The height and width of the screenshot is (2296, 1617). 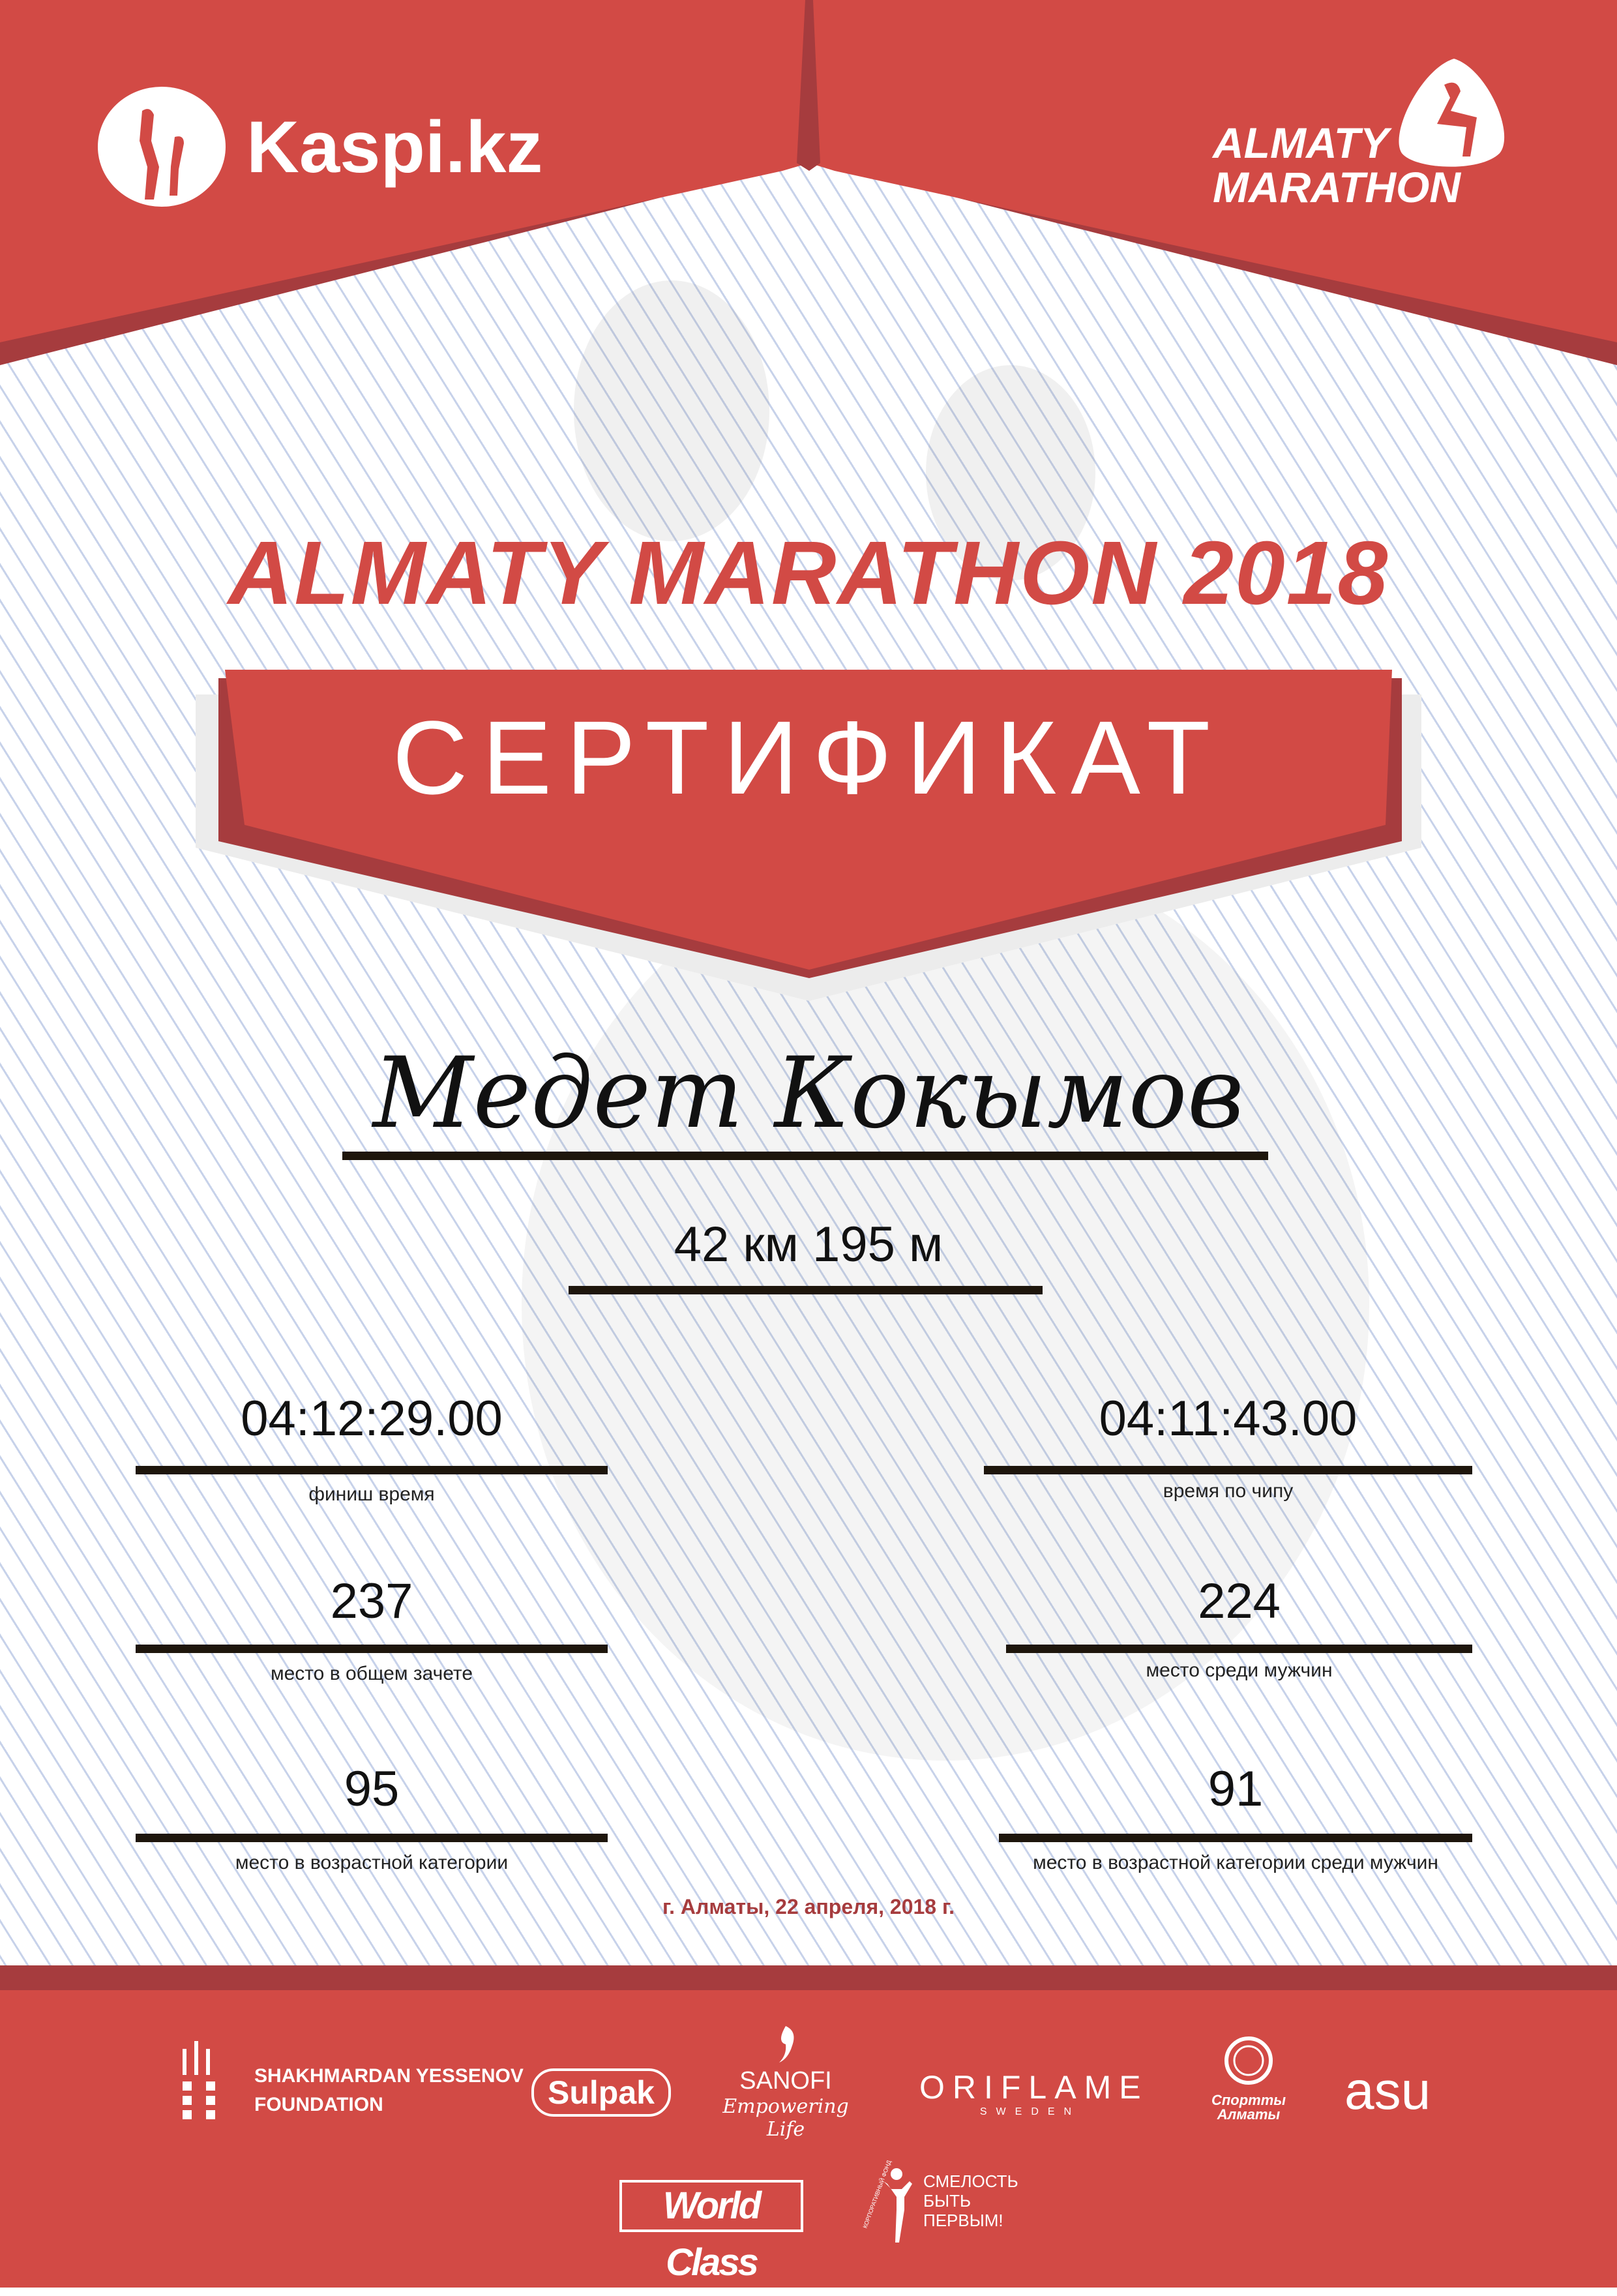 I want to click on runner-photo-female-head, so click(x=1011, y=472).